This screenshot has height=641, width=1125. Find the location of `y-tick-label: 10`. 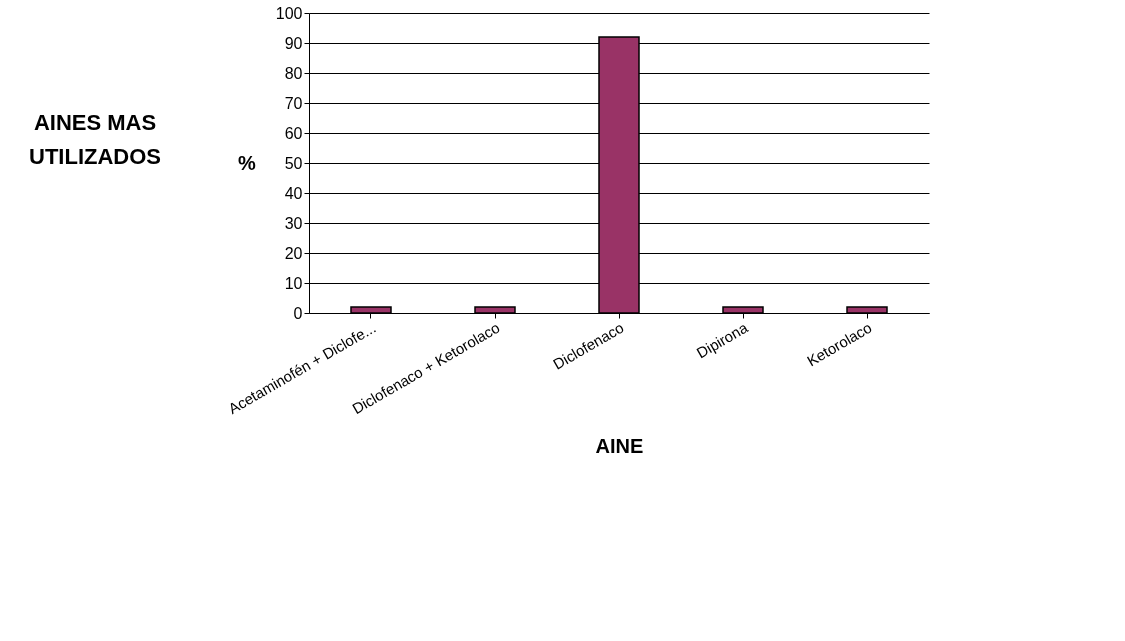

y-tick-label: 10 is located at coordinates (293, 283).